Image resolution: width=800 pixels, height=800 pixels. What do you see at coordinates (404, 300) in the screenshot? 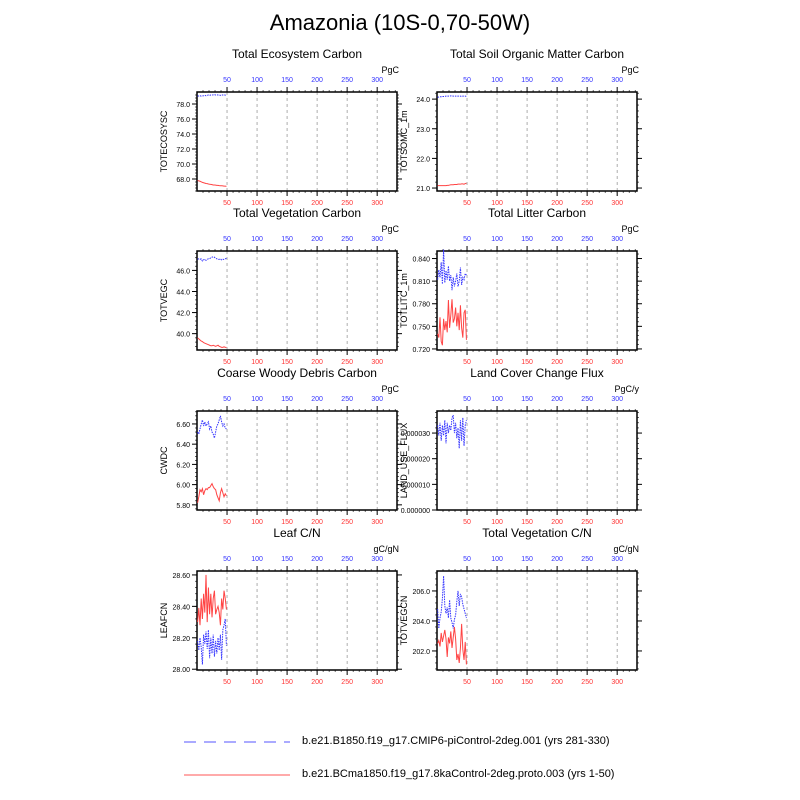
I see `y-axis-label: TOTLITC_1m` at bounding box center [404, 300].